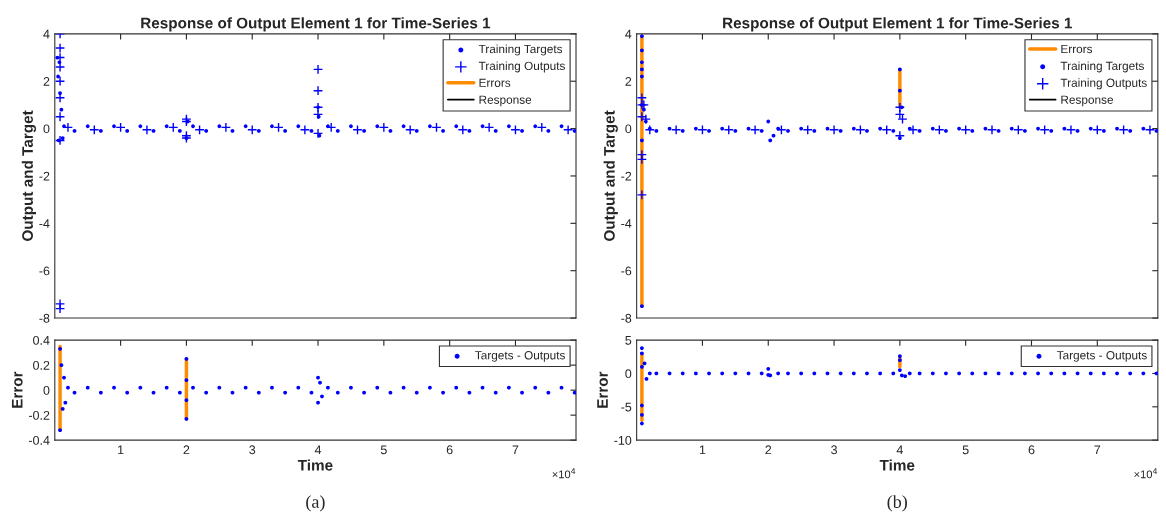 The height and width of the screenshot is (513, 1166). What do you see at coordinates (315, 503) in the screenshot?
I see `text: (a)` at bounding box center [315, 503].